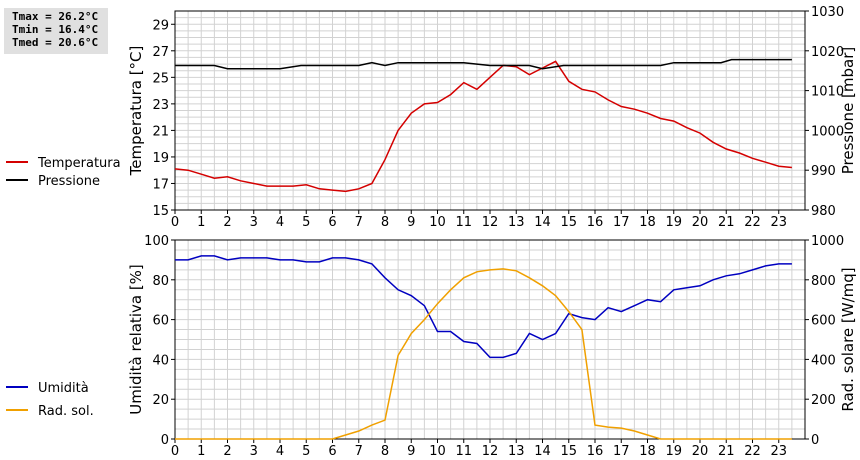 This screenshot has height=460, width=860. What do you see at coordinates (63, 388) in the screenshot?
I see `legend-label: Umidità` at bounding box center [63, 388].